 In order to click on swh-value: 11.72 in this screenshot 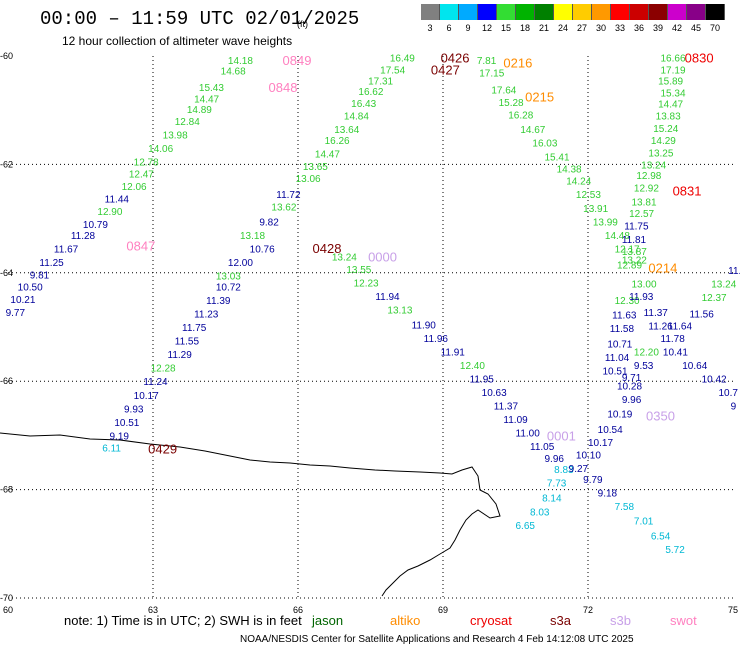, I will do `click(288, 195)`.